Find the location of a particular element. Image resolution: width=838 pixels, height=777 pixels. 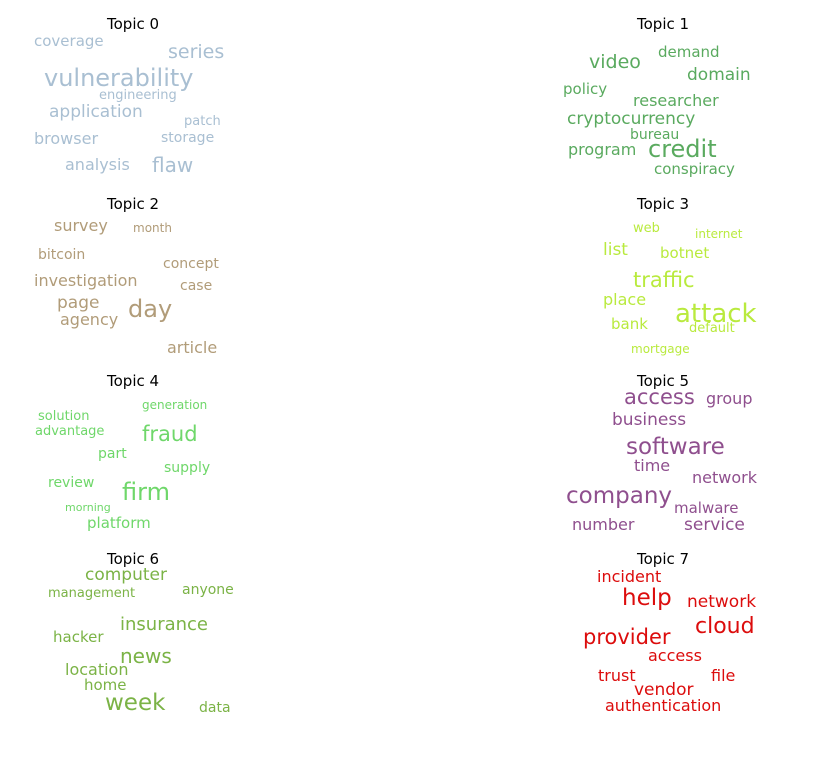

topic-0-word-application: application is located at coordinates (96, 112).